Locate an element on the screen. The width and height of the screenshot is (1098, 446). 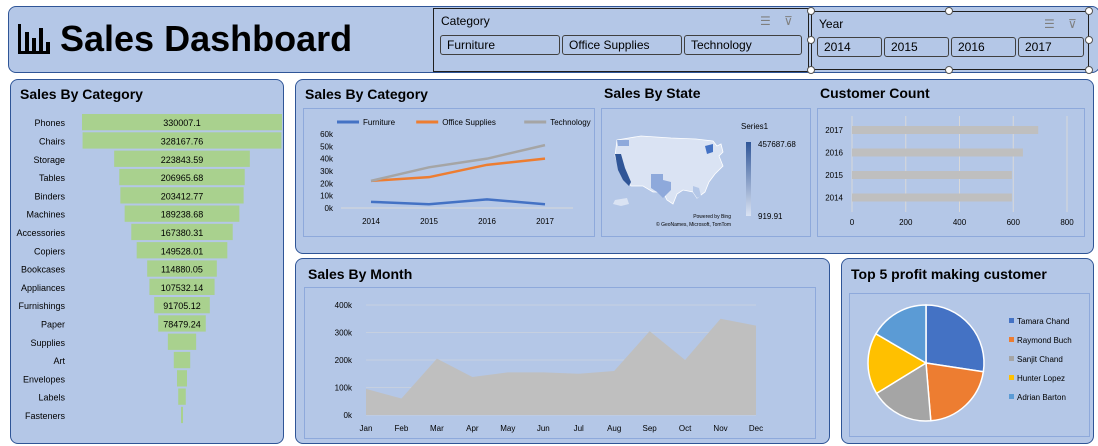
funnel-value-label: 203412.77 is located at coordinates (182, 196).